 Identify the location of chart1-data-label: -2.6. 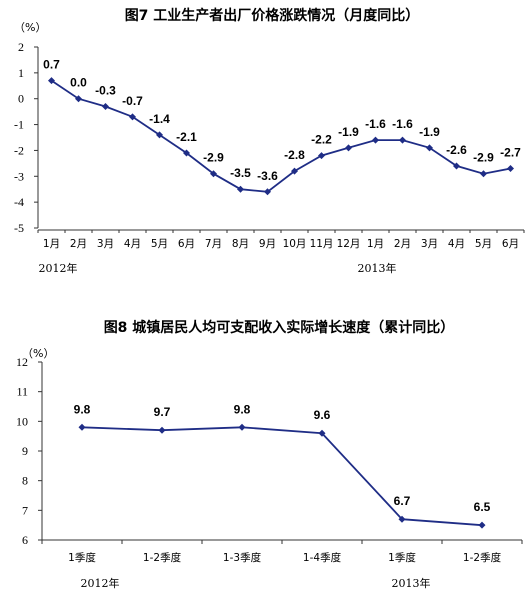
(456, 150).